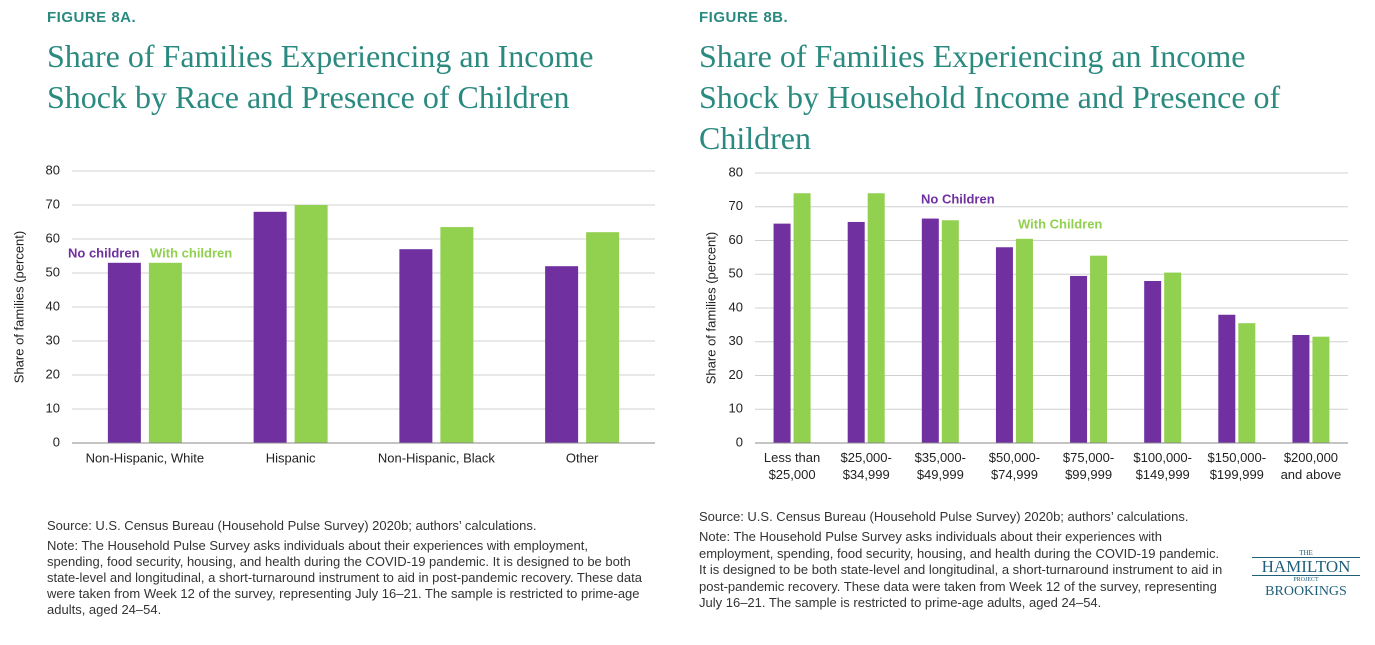 This screenshot has width=1375, height=645. I want to click on x-tick-label: $200,000 and above, so click(1311, 466).